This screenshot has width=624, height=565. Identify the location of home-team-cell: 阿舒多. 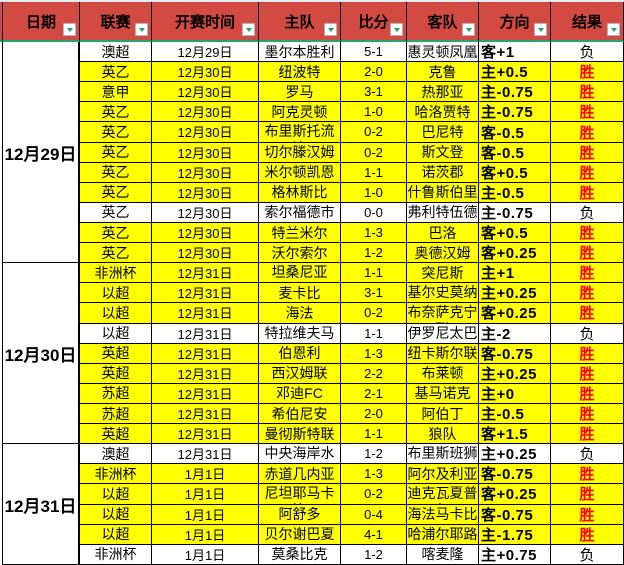
(300, 514).